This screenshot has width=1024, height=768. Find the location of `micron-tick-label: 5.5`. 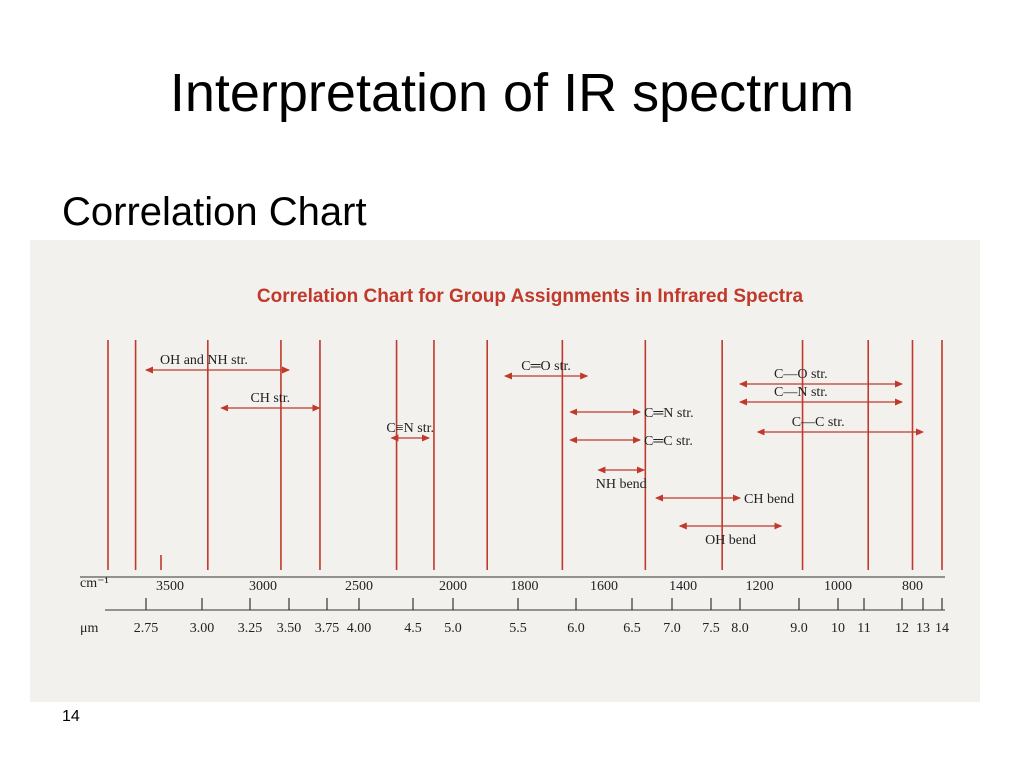

micron-tick-label: 5.5 is located at coordinates (518, 628).